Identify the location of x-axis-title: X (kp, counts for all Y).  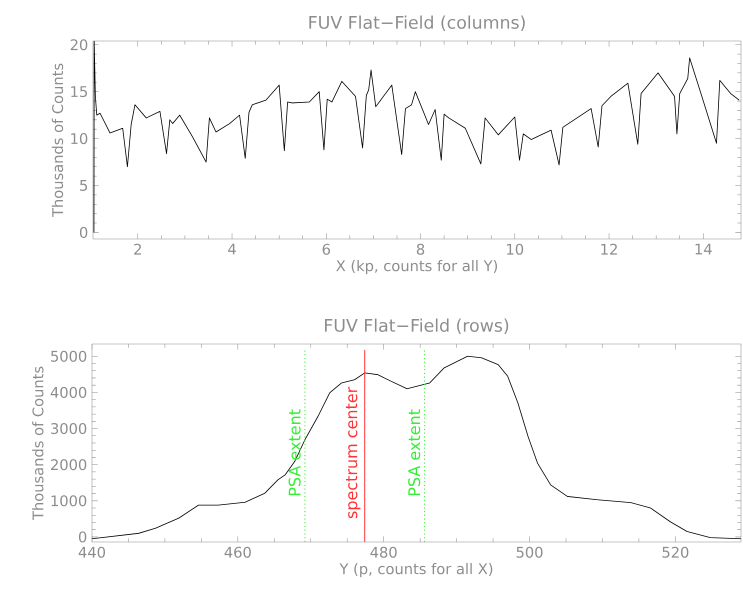
(417, 267).